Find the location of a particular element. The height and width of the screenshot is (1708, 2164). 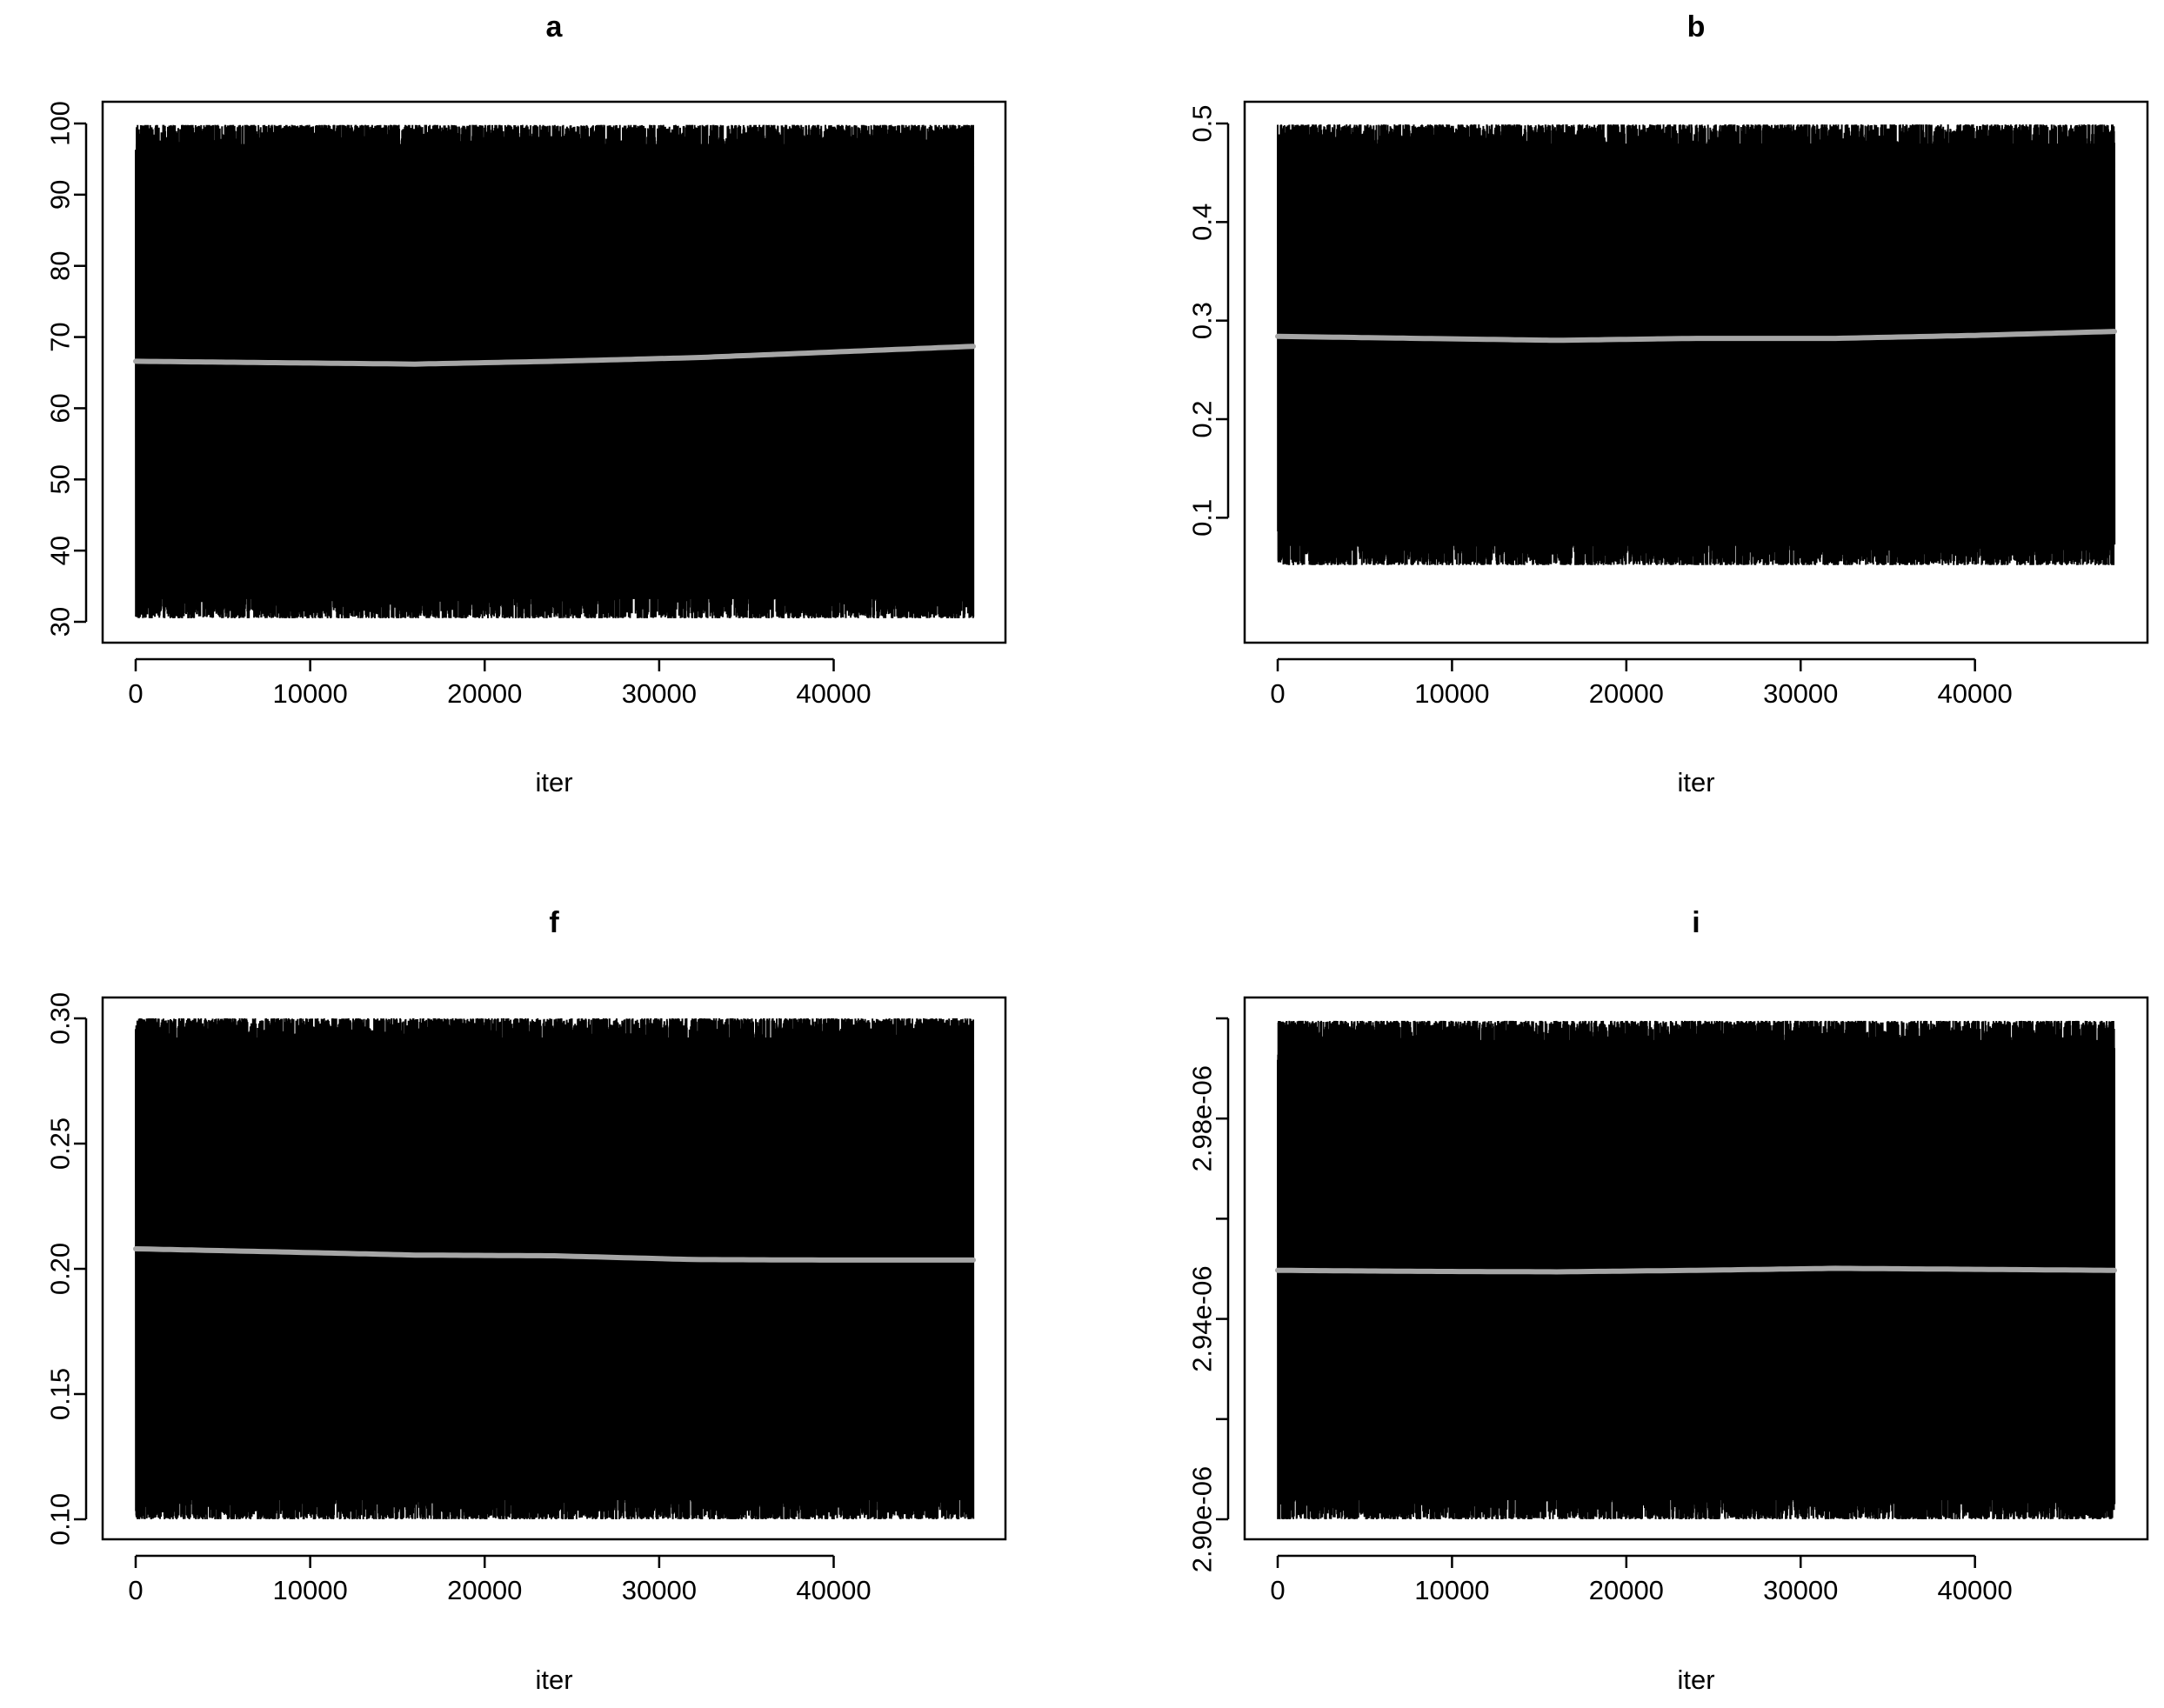

y-tick-label: 0.1 is located at coordinates (1202, 518).